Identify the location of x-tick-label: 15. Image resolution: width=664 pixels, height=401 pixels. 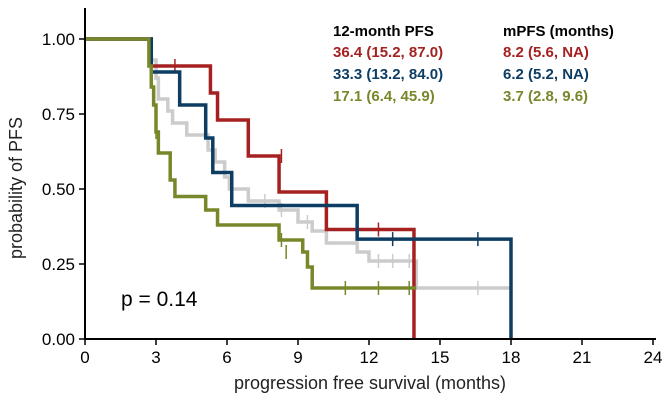
(440, 357).